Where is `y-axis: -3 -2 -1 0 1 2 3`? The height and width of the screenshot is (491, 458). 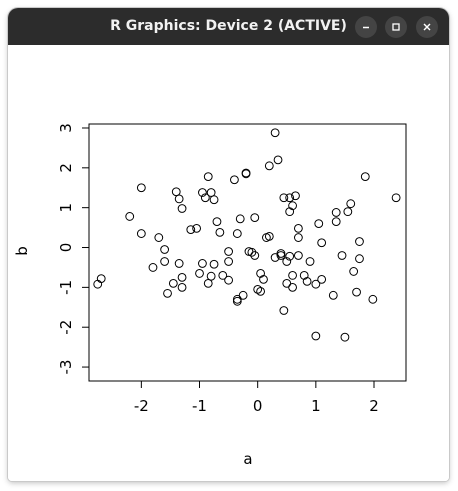
y-axis: -3 -2 -1 0 1 2 3 is located at coordinates (73, 248).